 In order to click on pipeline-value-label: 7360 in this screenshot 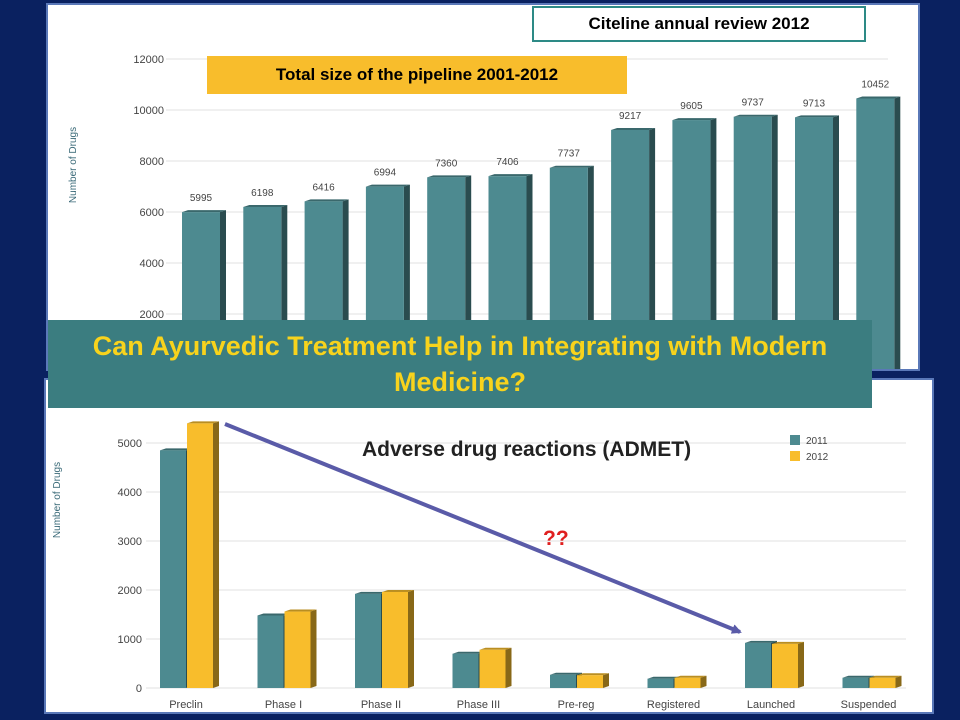, I will do `click(446, 163)`.